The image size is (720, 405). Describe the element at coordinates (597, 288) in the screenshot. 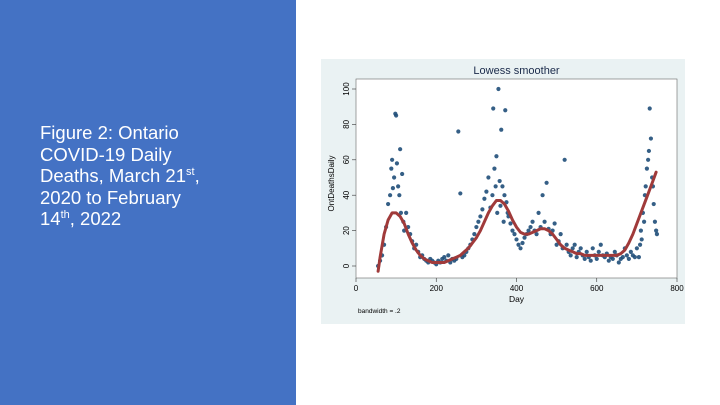

I see `x-tick-label: 600` at that location.